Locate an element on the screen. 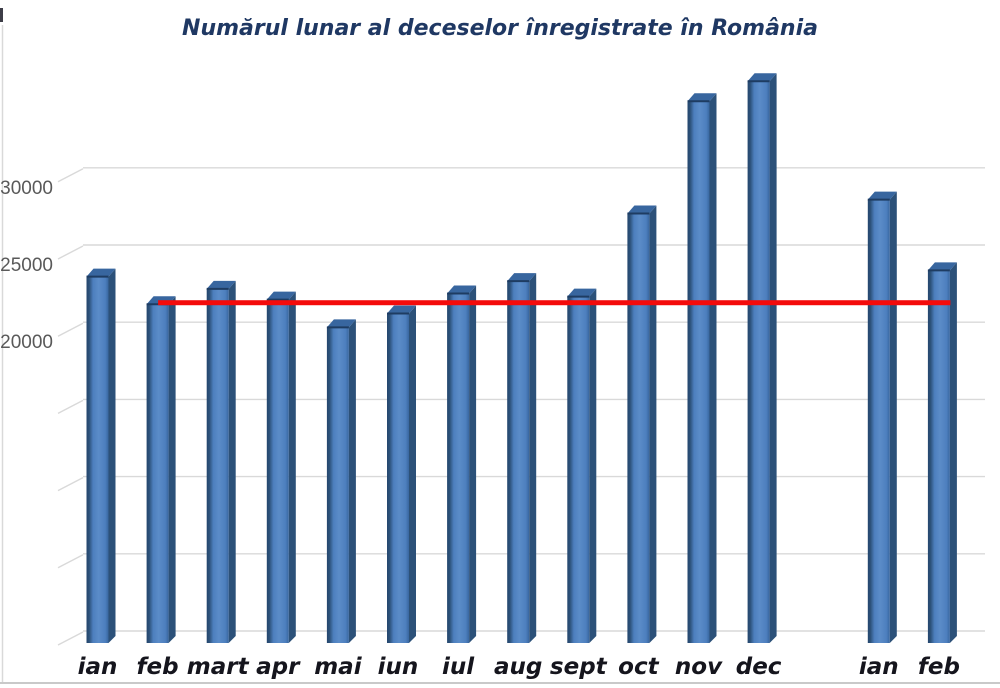 This screenshot has width=1000, height=688. x-axis-month-label: mai is located at coordinates (338, 667).